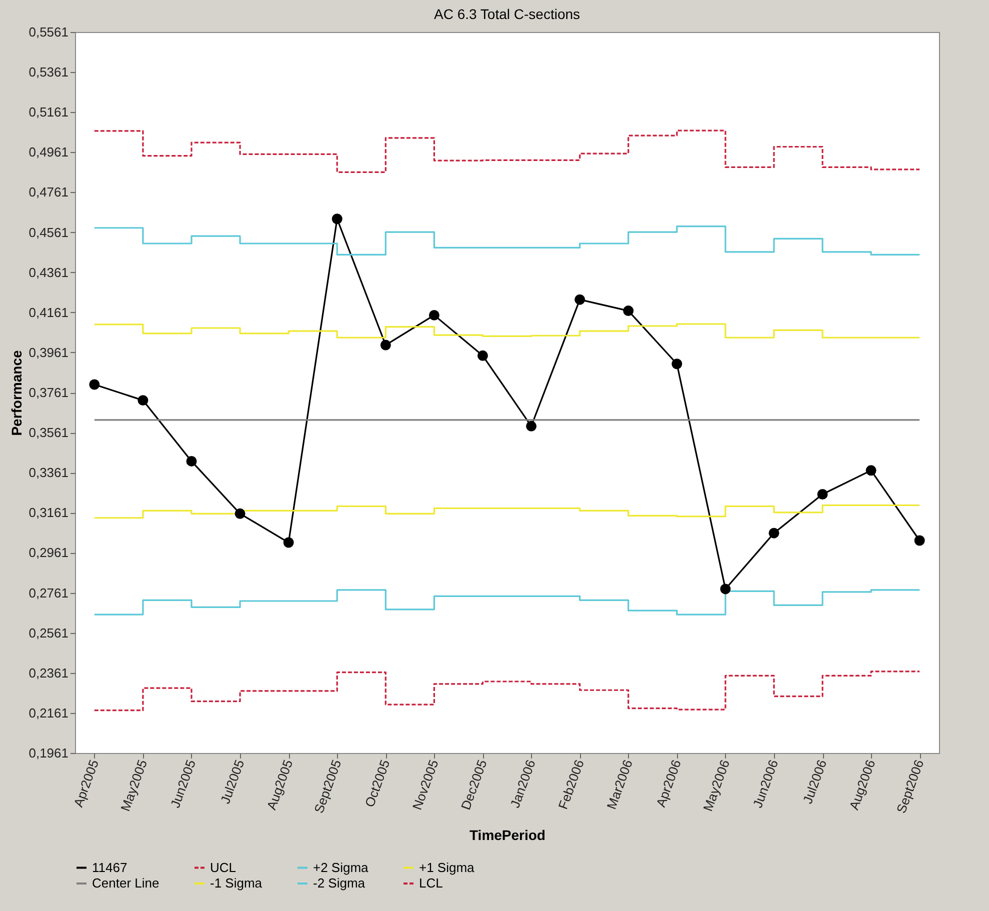 This screenshot has width=989, height=911. Describe the element at coordinates (48, 432) in the screenshot. I see `y-tick-label: 0,3561` at that location.